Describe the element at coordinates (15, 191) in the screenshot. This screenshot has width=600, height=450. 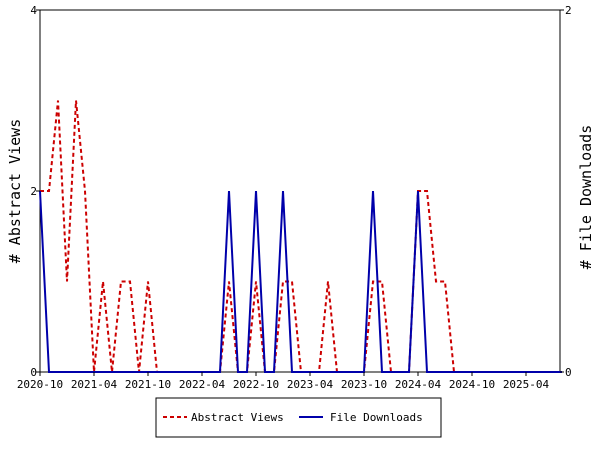
I see `y-axis-title: # Abstract Views` at that location.